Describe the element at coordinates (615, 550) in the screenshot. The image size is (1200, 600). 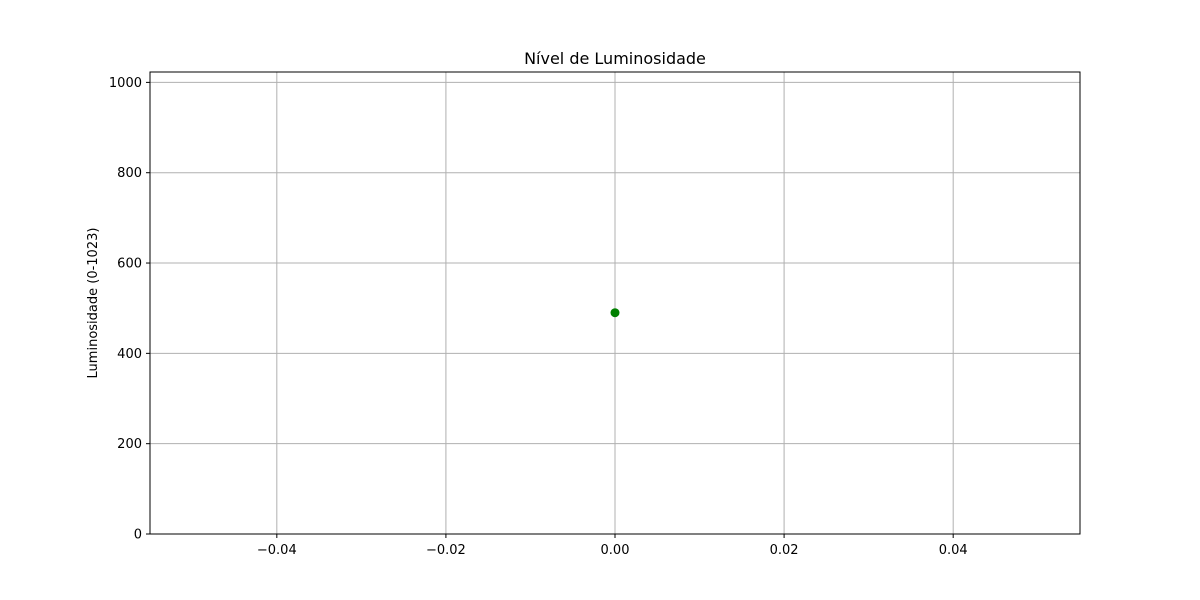
I see `x-tick-label: 0.00` at that location.